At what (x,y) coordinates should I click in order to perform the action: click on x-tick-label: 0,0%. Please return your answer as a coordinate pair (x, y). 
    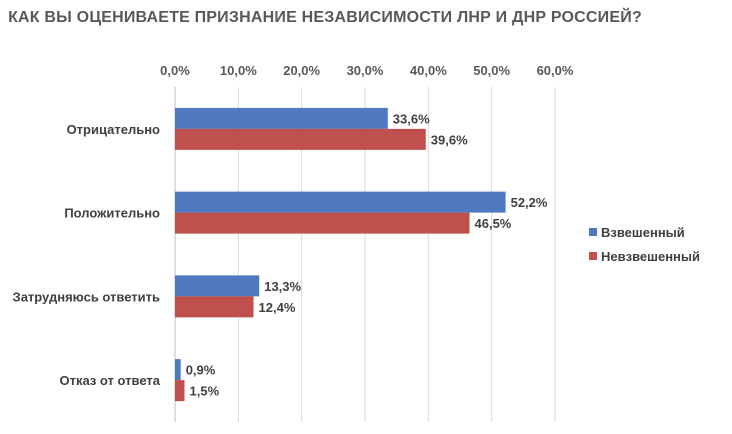
    Looking at the image, I should click on (175, 70).